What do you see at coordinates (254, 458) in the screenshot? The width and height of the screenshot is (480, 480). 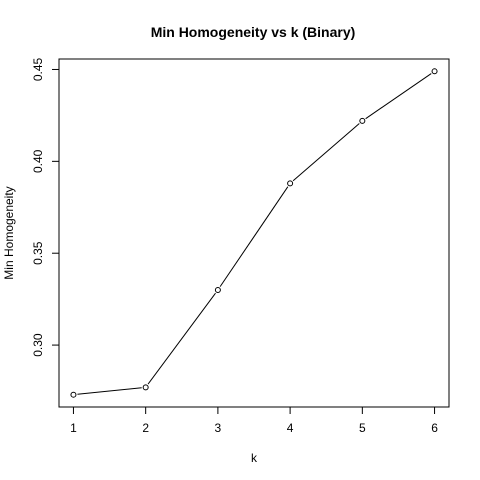 I see `x-axis-label: k` at bounding box center [254, 458].